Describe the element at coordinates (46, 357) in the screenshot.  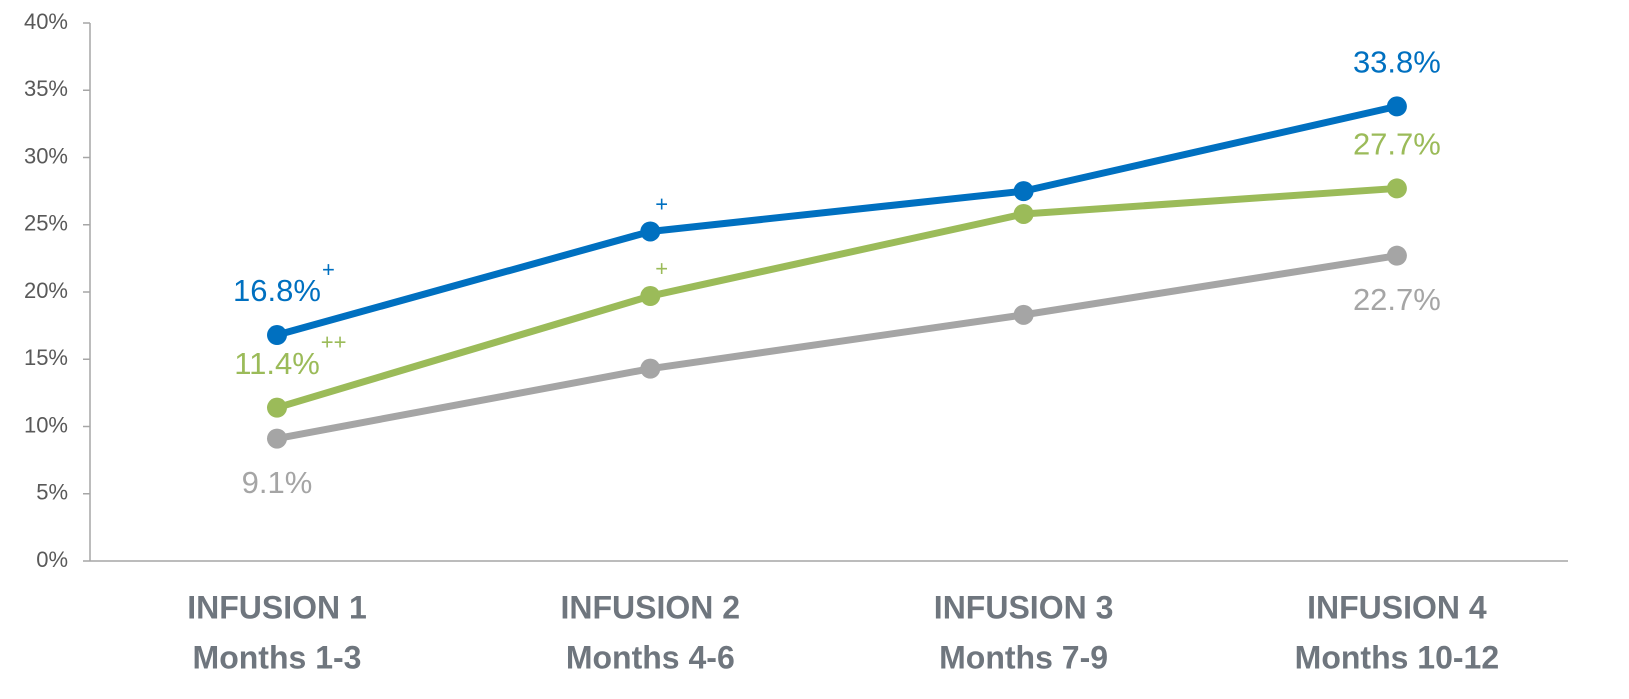
I see `y-tick-label: 15%` at that location.